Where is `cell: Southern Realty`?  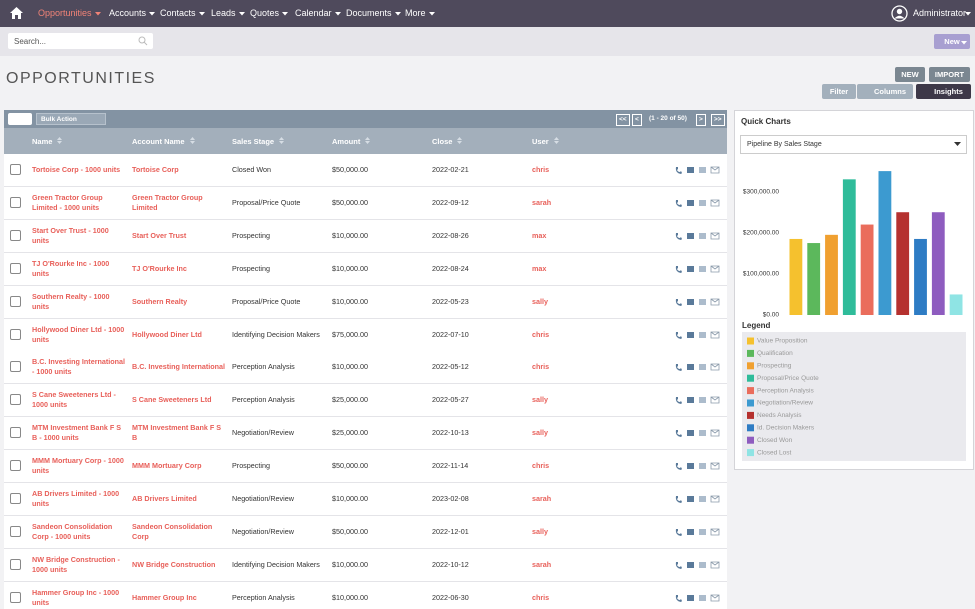
cell: Southern Realty is located at coordinates (160, 301).